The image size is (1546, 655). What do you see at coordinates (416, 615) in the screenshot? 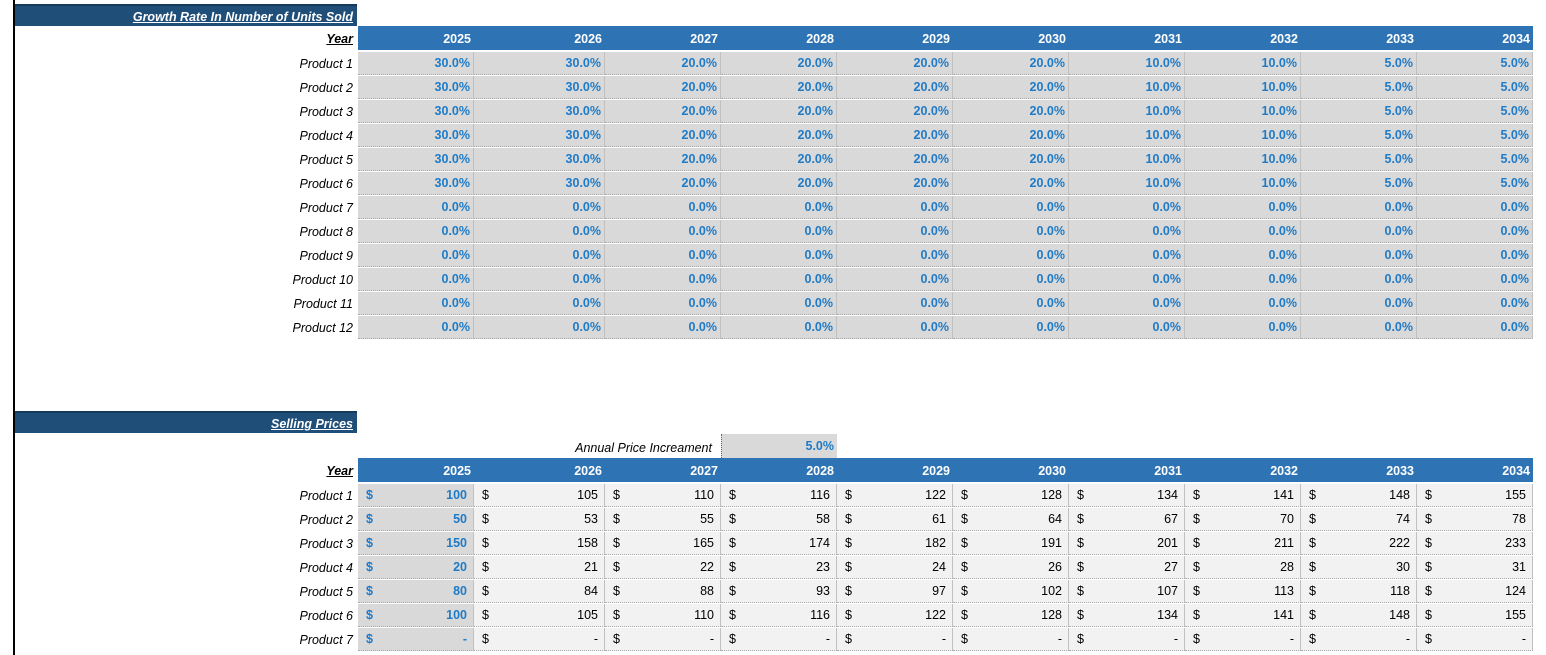
I see `price-cell: $100` at bounding box center [416, 615].